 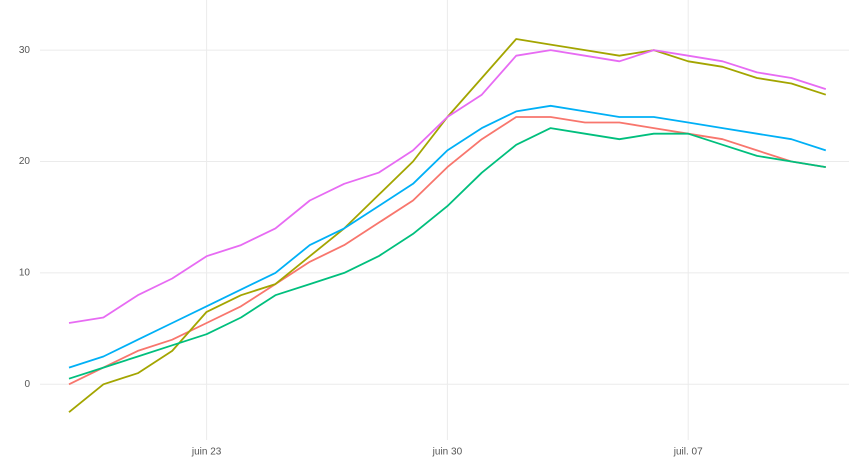 What do you see at coordinates (688, 452) in the screenshot?
I see `x-tick-label: juil. 07` at bounding box center [688, 452].